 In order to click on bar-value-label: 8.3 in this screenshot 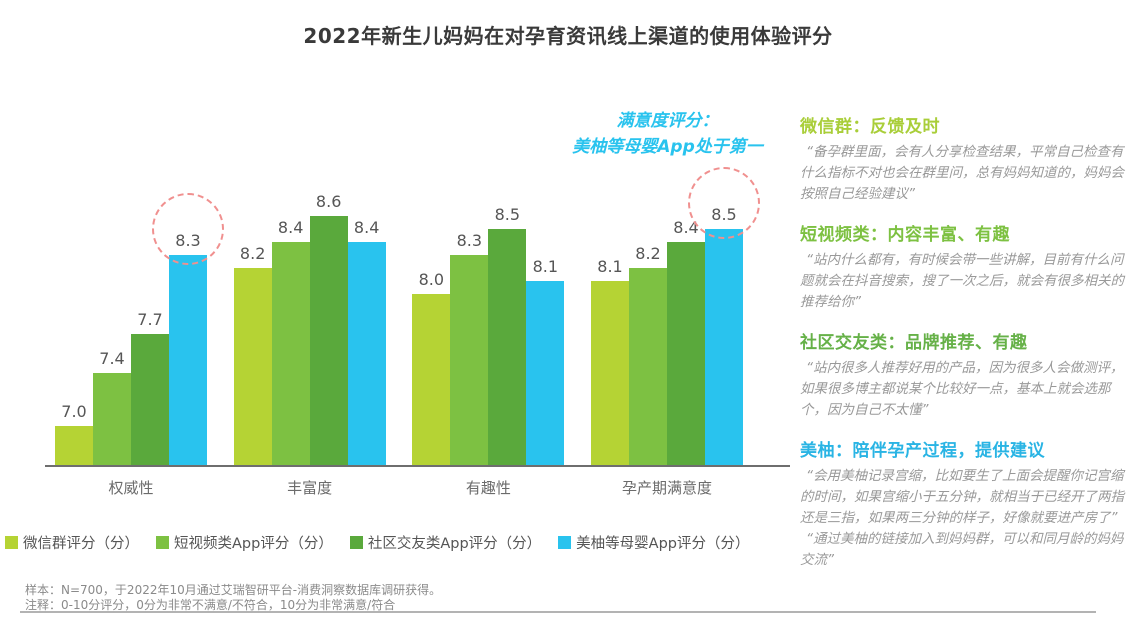, I will do `click(469, 240)`.